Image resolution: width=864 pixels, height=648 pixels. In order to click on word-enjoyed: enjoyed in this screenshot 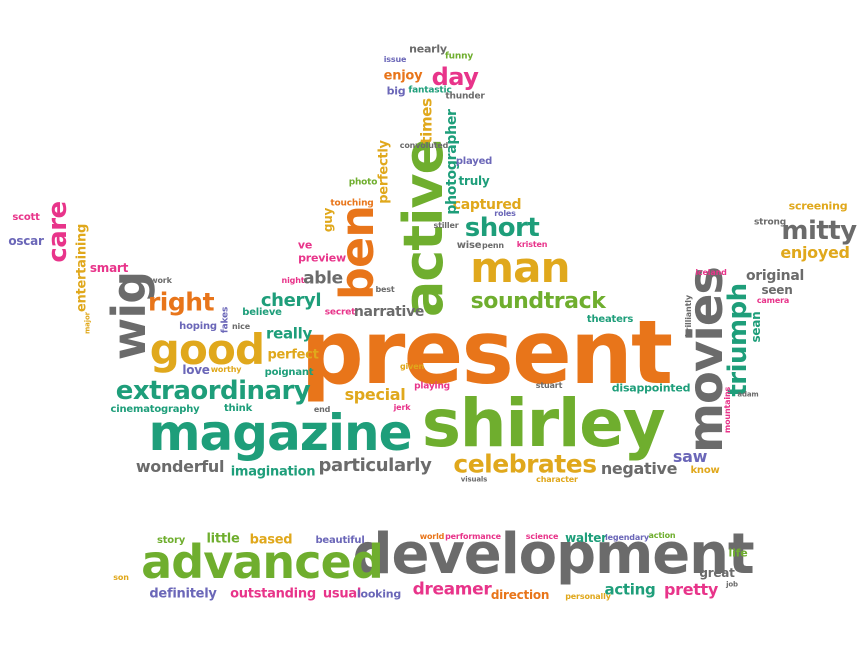, I will do `click(815, 252)`.